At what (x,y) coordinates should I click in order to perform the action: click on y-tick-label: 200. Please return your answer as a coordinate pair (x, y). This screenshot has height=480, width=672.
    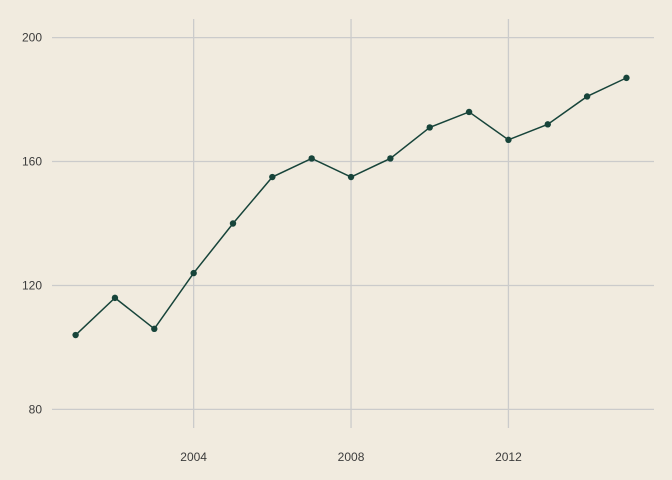
    Looking at the image, I should click on (32, 38).